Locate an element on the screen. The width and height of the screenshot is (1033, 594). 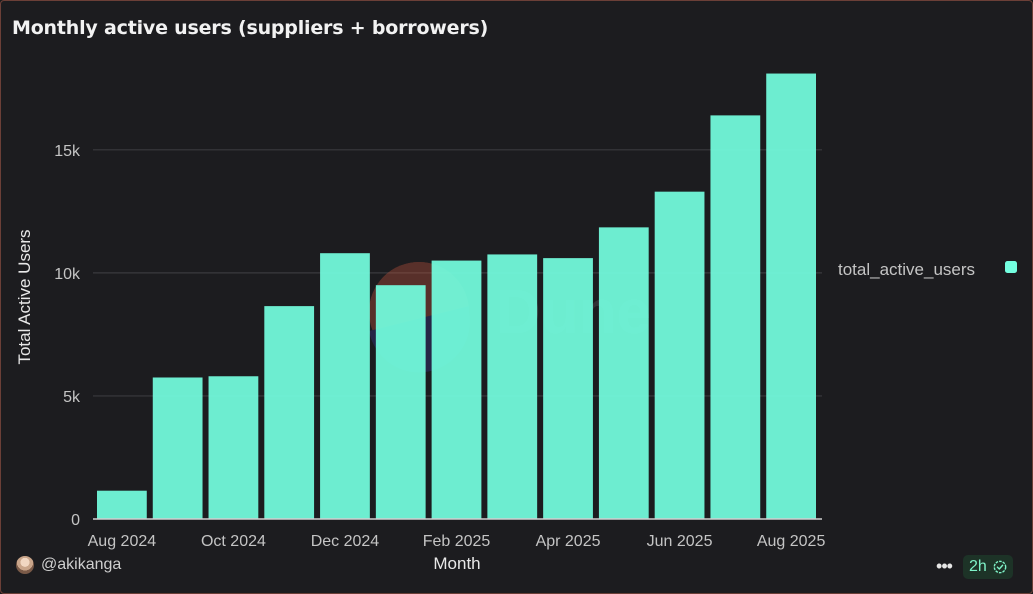
x-tick-label: Apr 2025 is located at coordinates (568, 541).